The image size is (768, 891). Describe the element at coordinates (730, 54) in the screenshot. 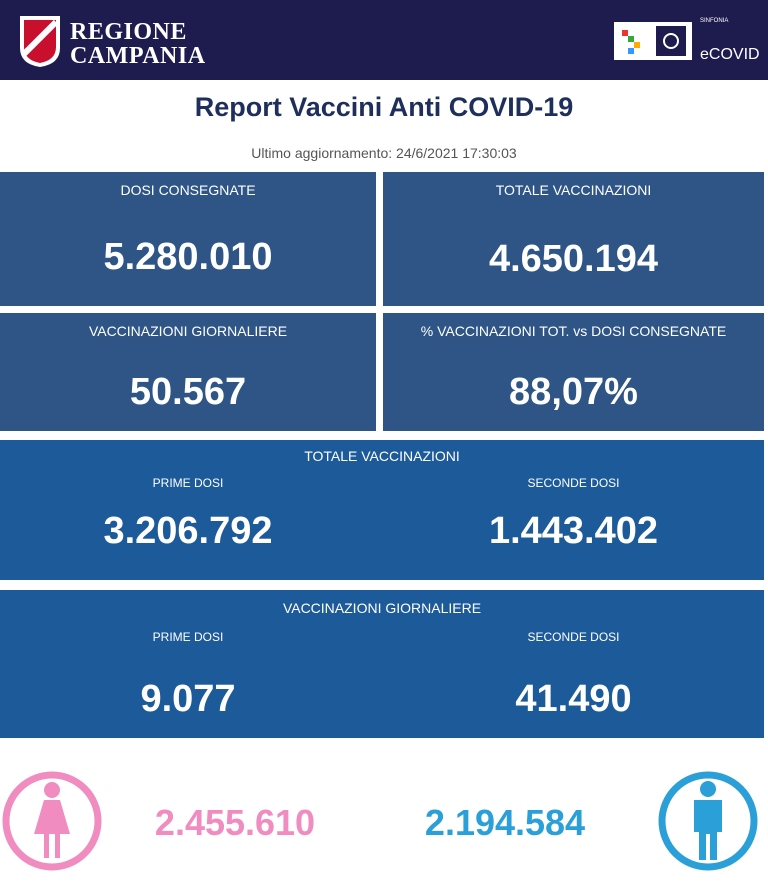

I see `app-name: eCOVID` at that location.